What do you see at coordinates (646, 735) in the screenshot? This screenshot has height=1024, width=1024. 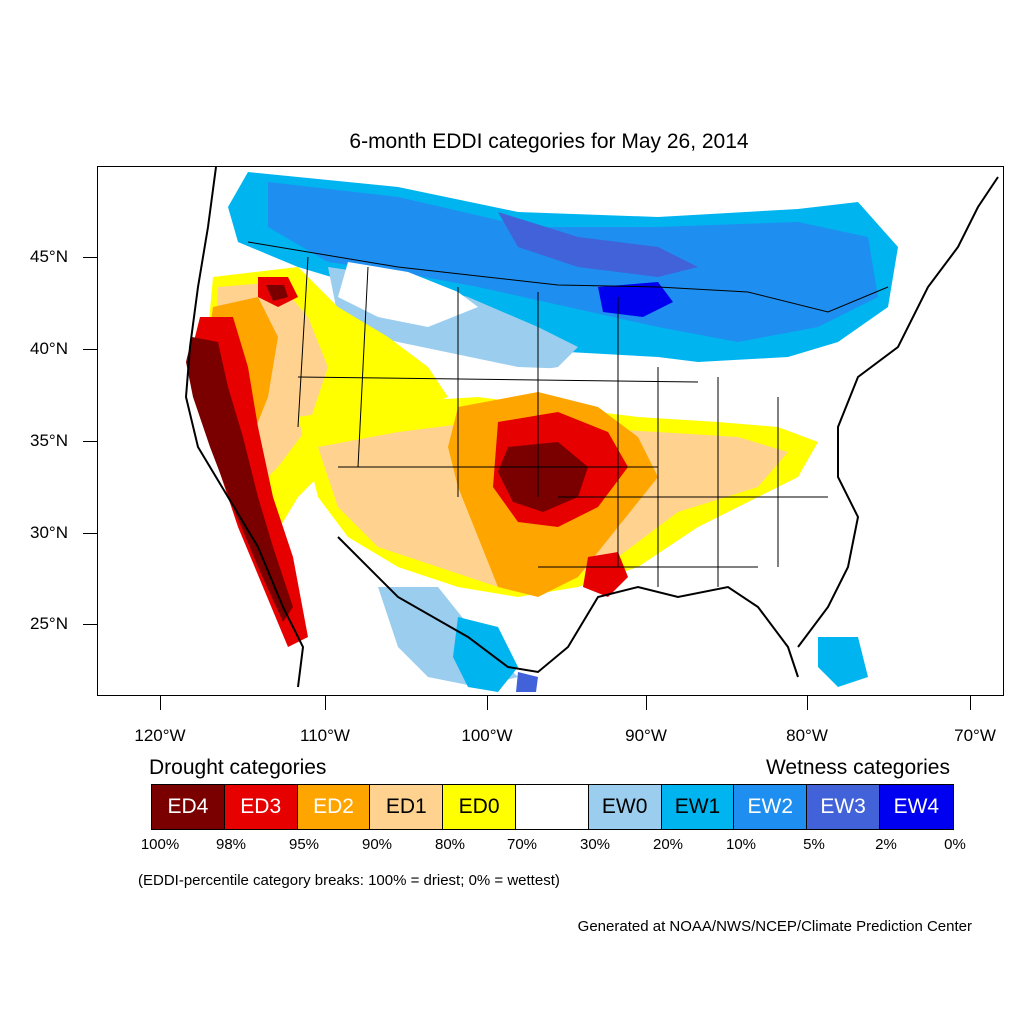 I see `x-label-90w: 90°W` at bounding box center [646, 735].